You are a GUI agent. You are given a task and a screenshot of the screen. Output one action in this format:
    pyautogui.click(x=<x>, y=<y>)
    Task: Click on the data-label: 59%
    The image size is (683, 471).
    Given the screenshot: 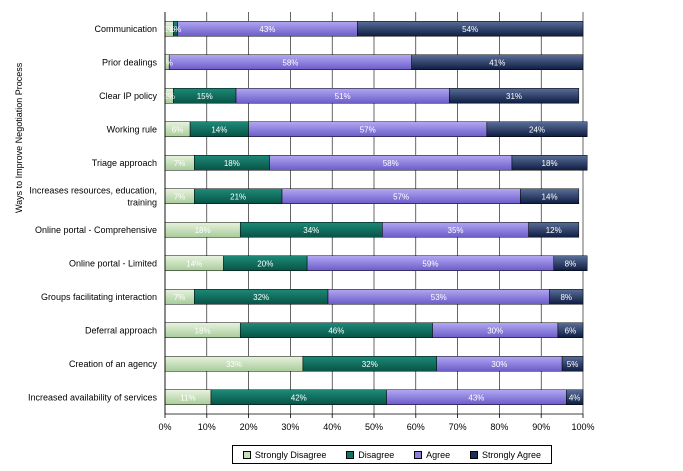 What is the action you would take?
    pyautogui.click(x=430, y=263)
    